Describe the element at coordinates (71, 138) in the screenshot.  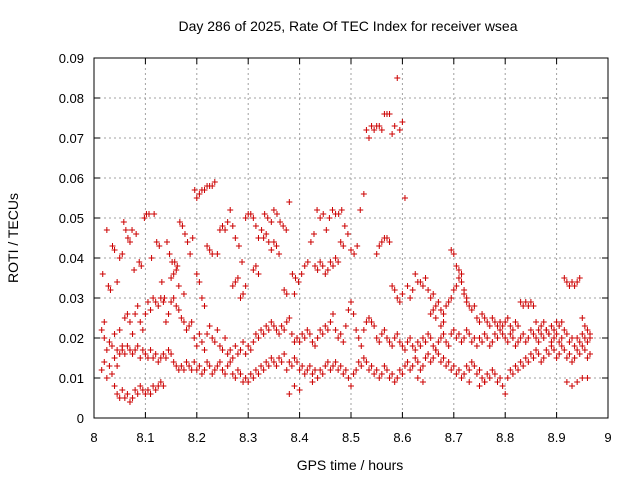
I see `y-tick-label: 0.07` at that location.